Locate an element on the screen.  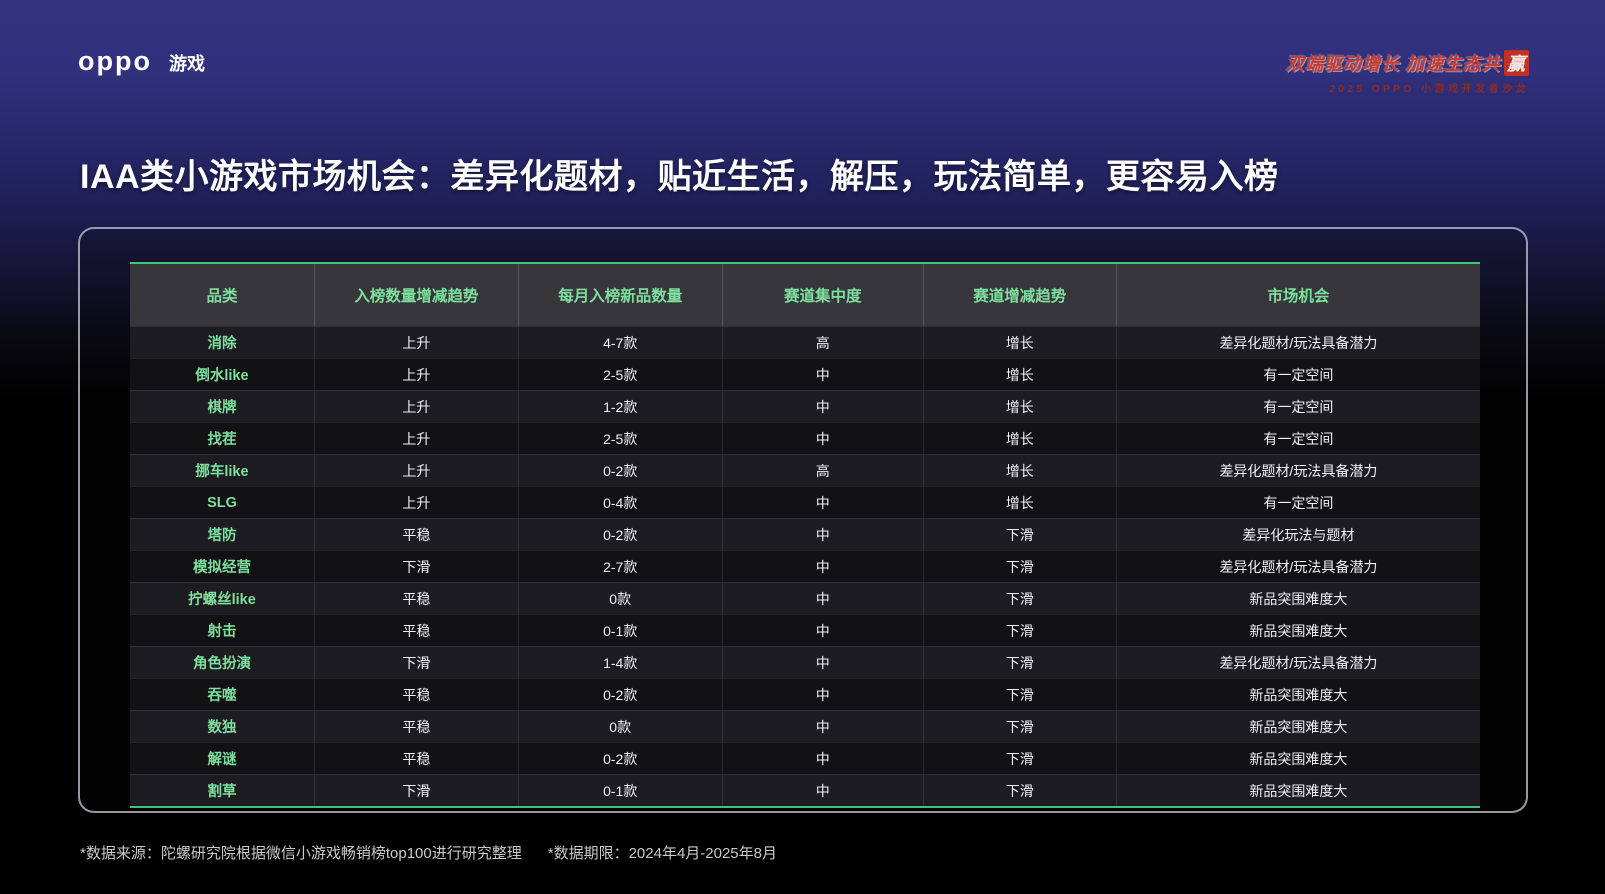
table-row: 射击 平稳 0-1款中下滑 新品突围难度大 is located at coordinates (805, 630).